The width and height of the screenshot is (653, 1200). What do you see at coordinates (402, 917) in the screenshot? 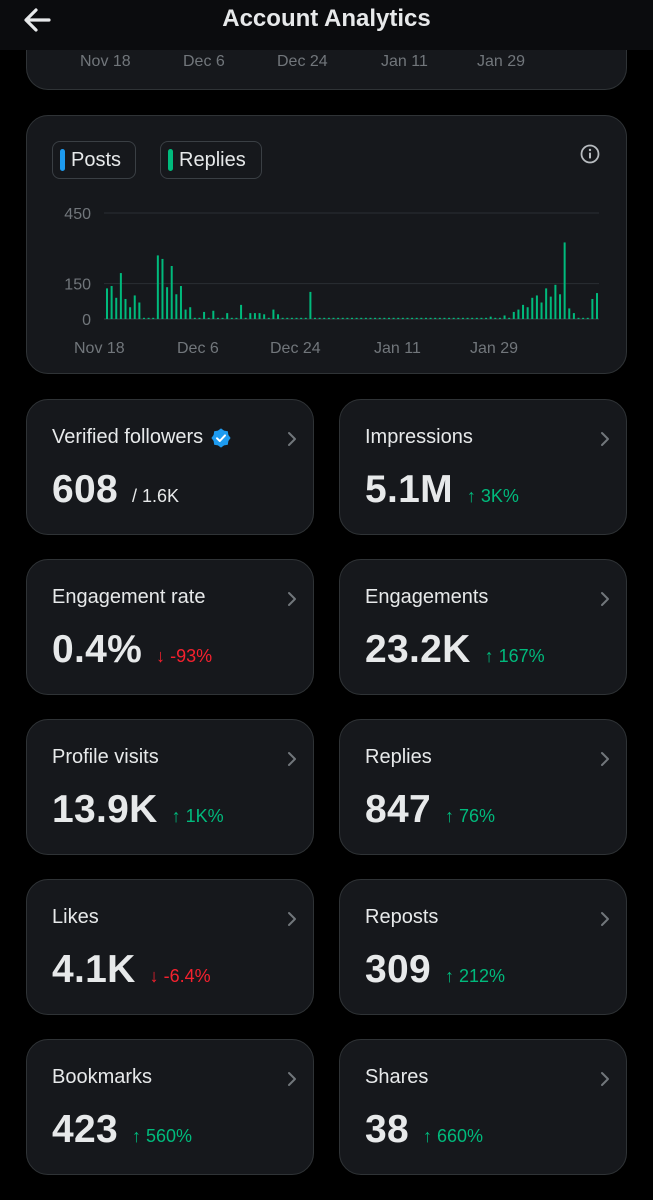
I see `metric-label-text: Reposts` at bounding box center [402, 917].